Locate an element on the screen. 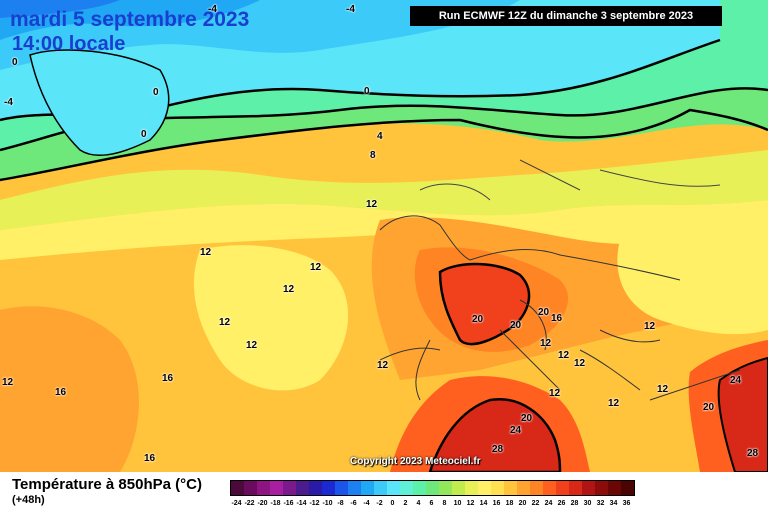  scale-tick-label: 2 is located at coordinates (405, 503).